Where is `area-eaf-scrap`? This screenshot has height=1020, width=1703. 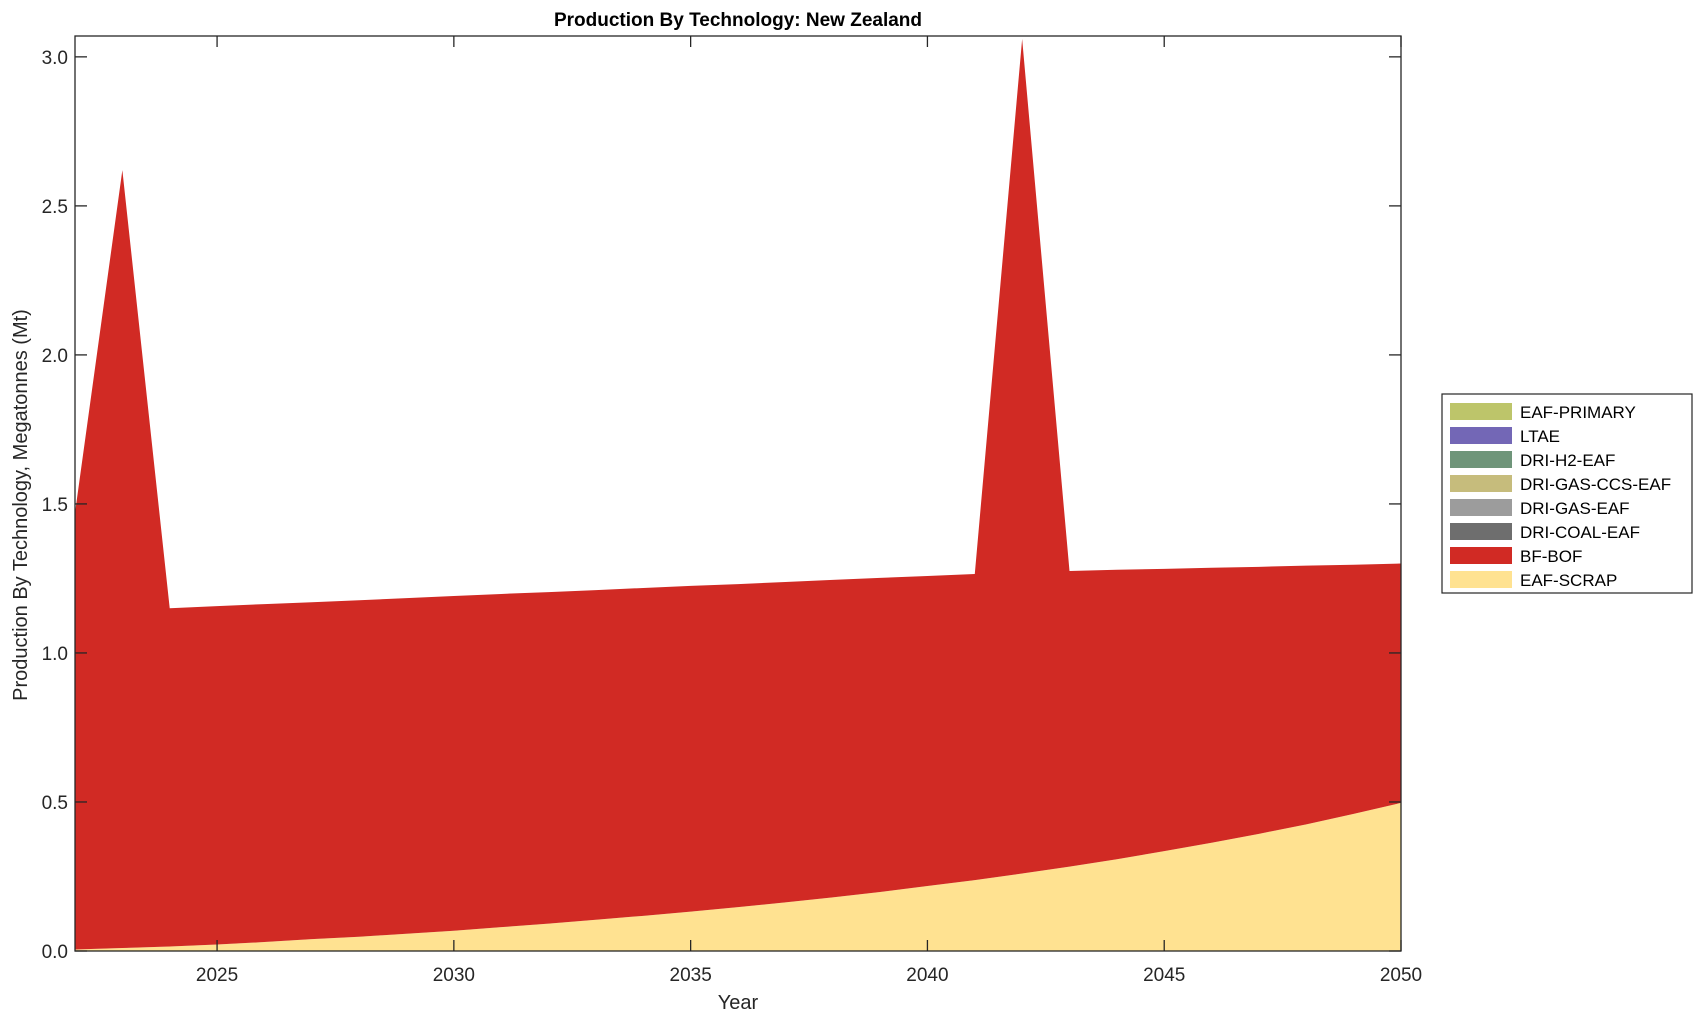 area-eaf-scrap is located at coordinates (738, 876).